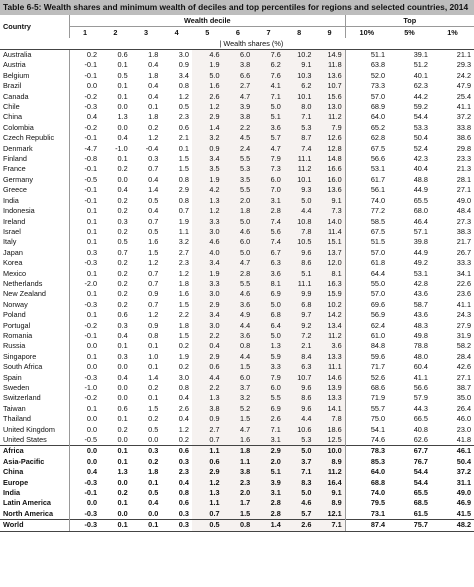 This screenshot has width=474, height=587. Describe the element at coordinates (463, 325) in the screenshot. I see `cell: 27.9` at that location.